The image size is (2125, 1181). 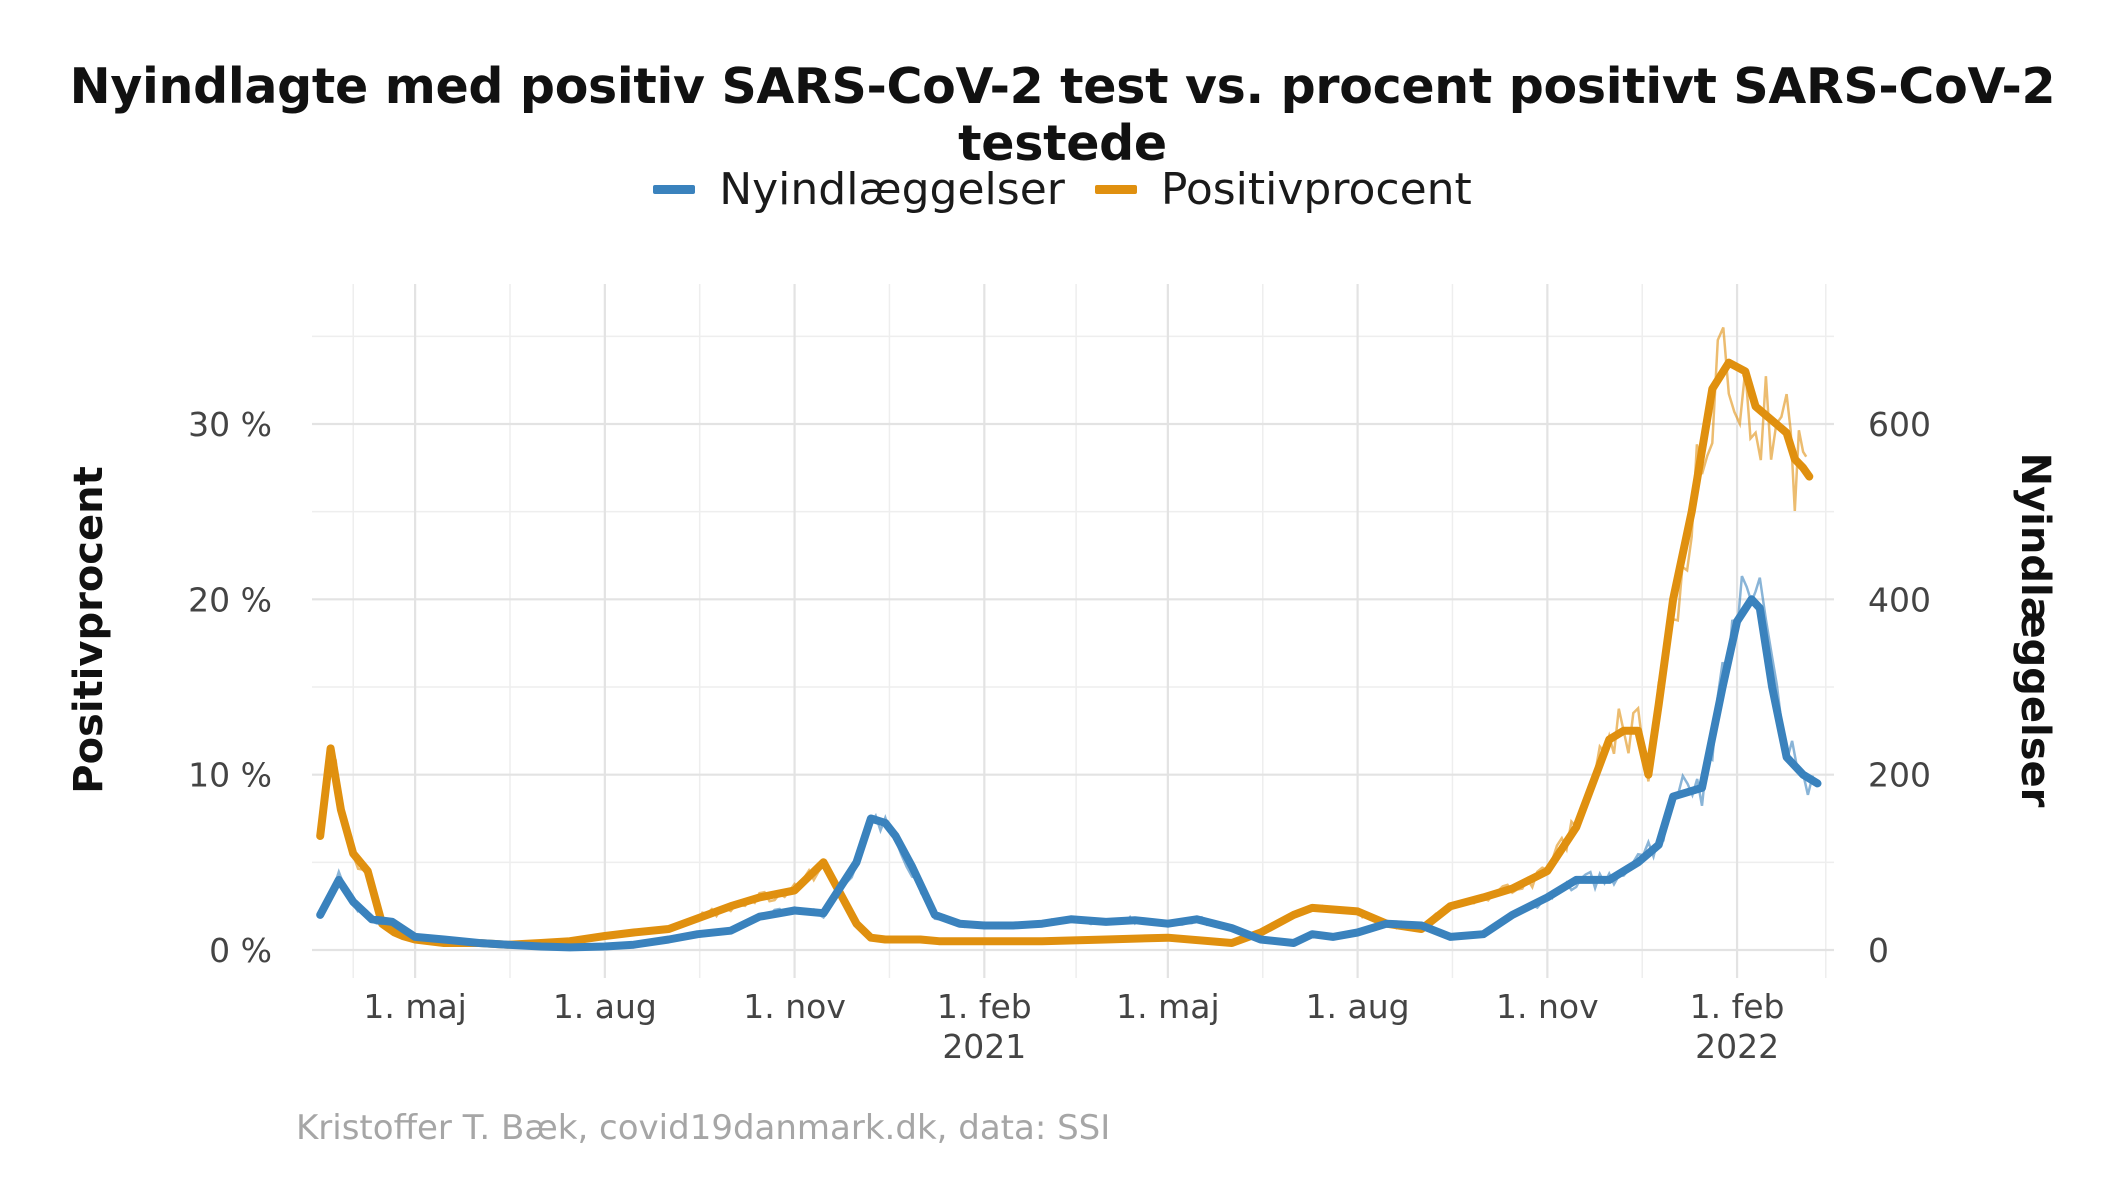 What do you see at coordinates (1899, 599) in the screenshot?
I see `y-tick-label-right: 400` at bounding box center [1899, 599].